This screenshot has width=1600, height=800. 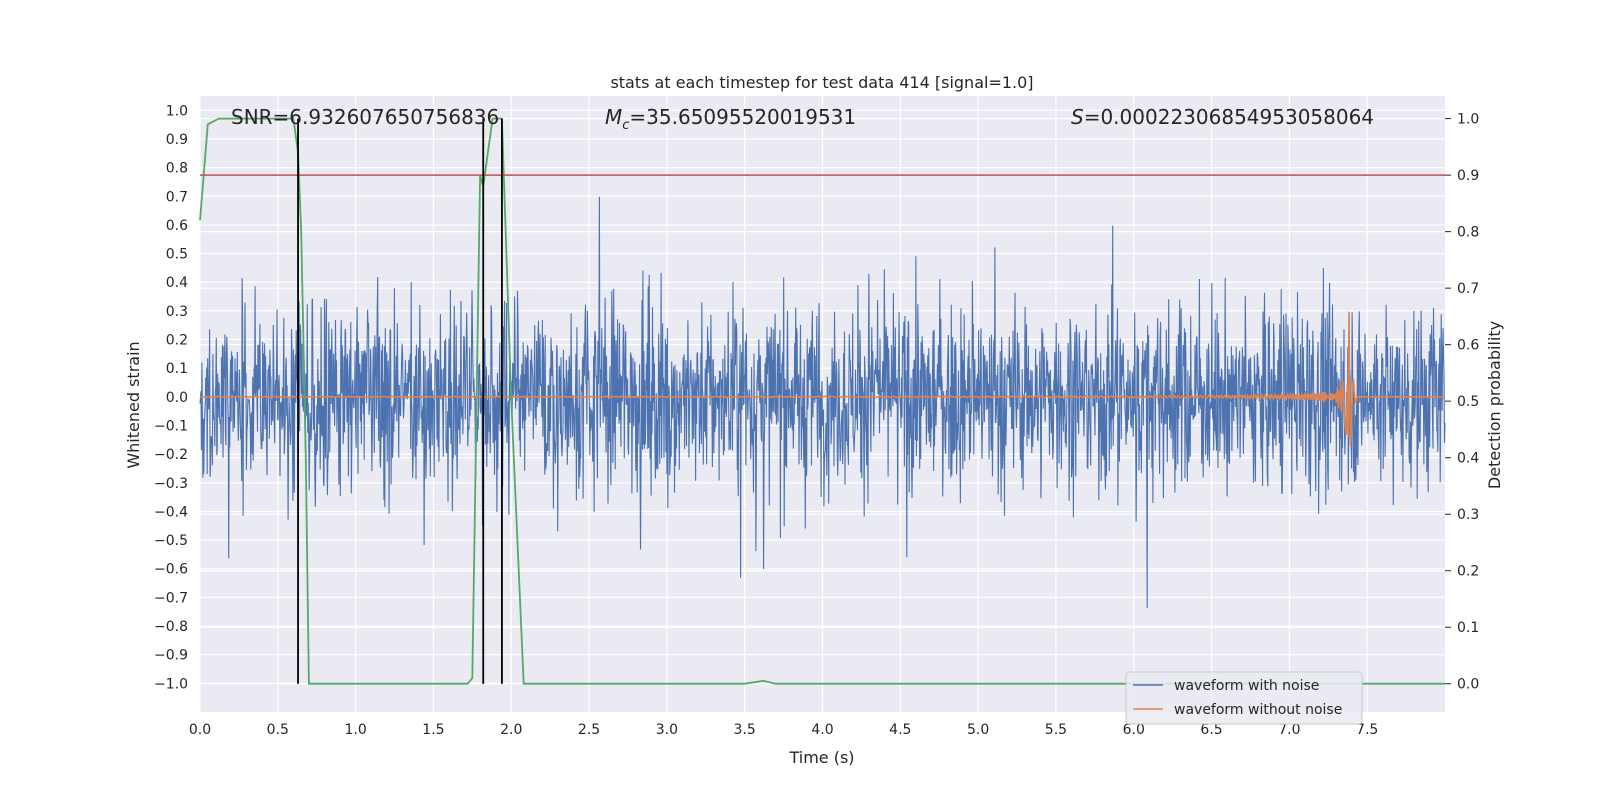 What do you see at coordinates (1468, 402) in the screenshot?
I see `y2-tick-label: 0.5` at bounding box center [1468, 402].